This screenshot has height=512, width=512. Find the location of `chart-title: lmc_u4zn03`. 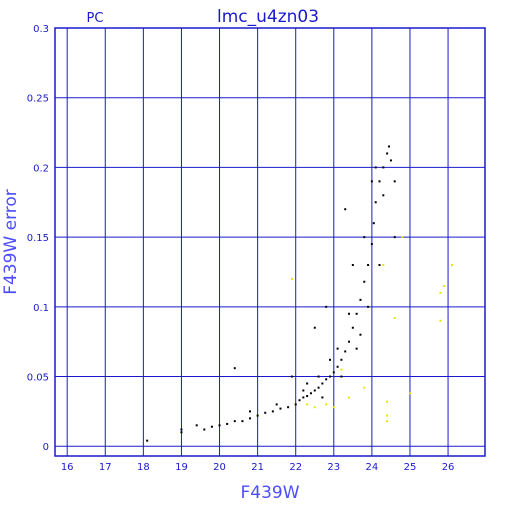

chart-title: lmc_u4zn03 is located at coordinates (268, 17).